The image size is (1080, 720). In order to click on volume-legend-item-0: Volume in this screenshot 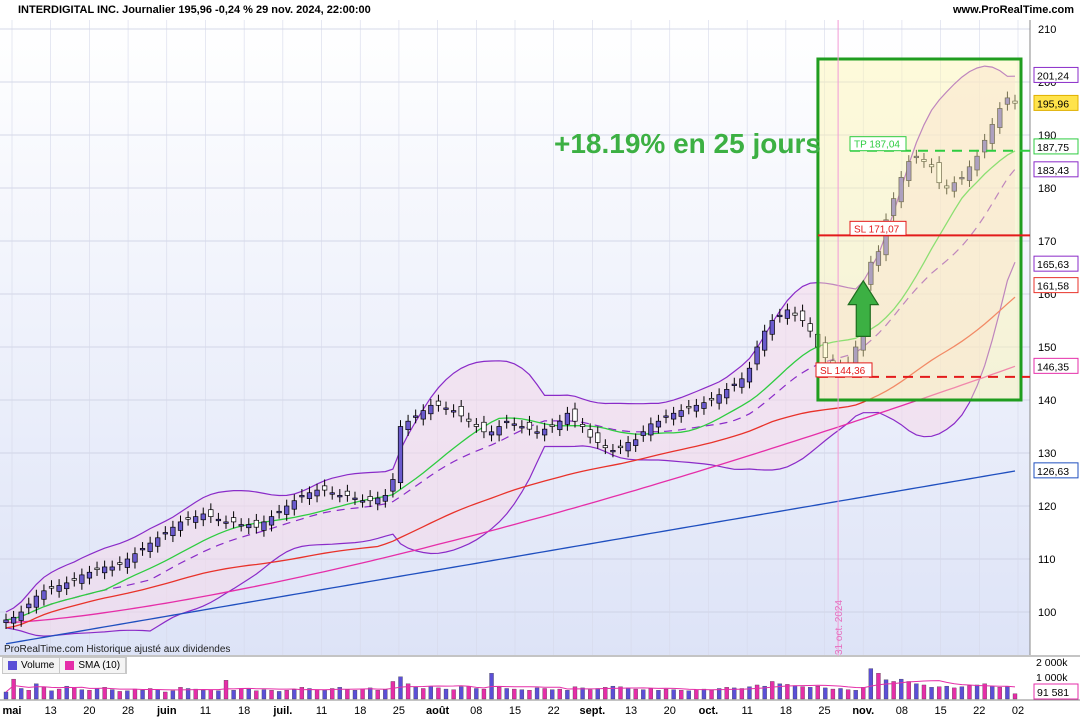, I will do `click(32, 665)`.